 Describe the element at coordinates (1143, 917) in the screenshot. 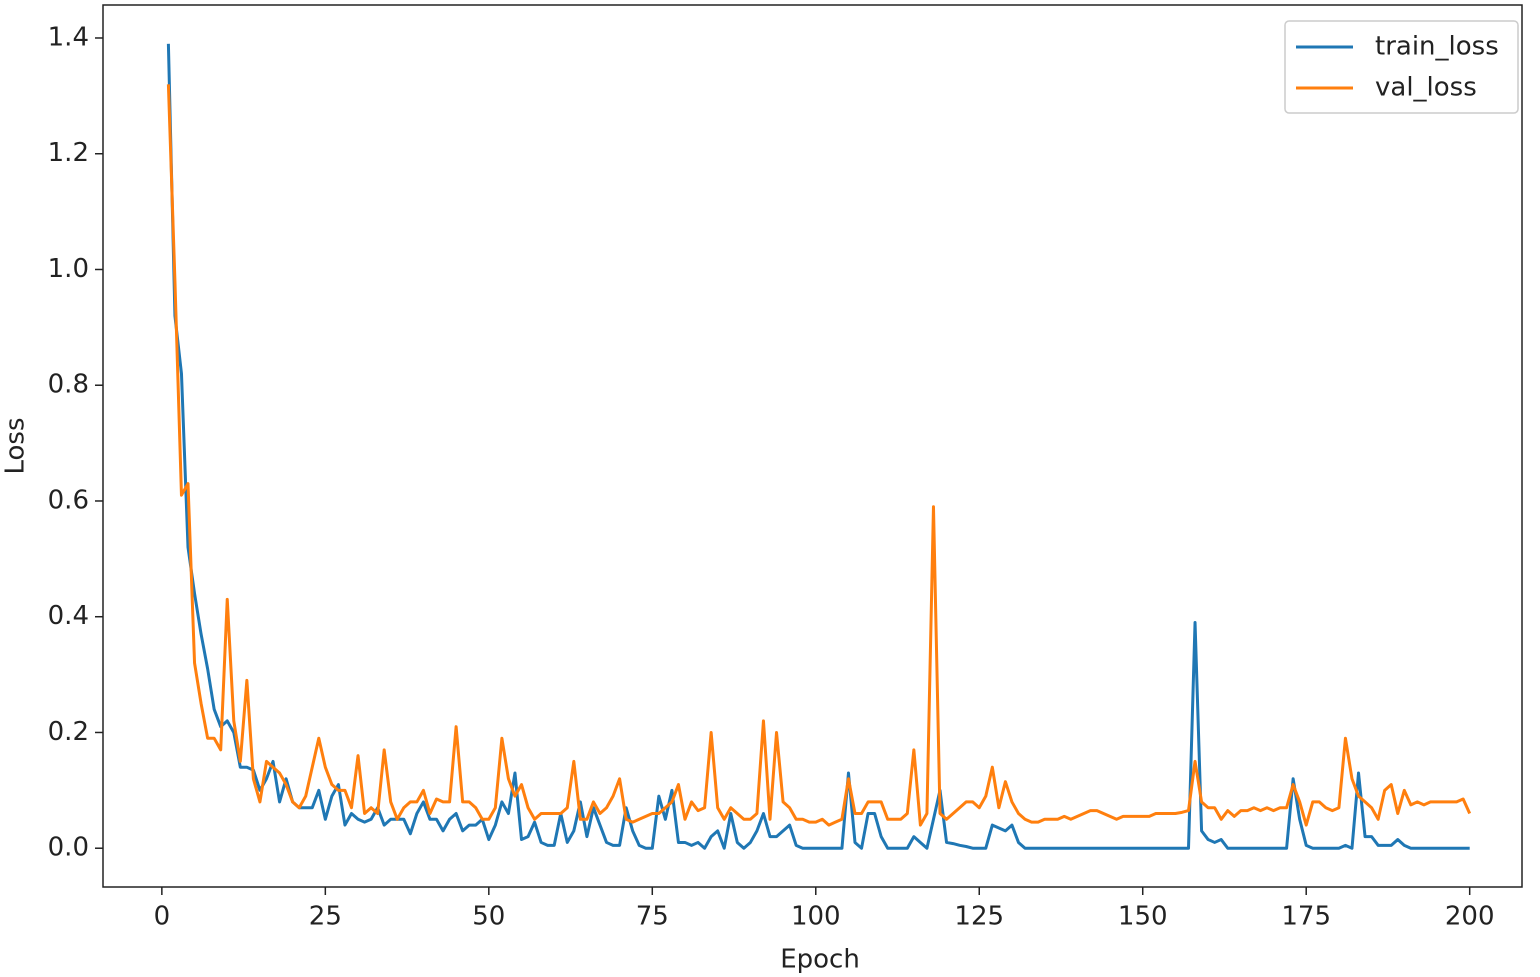

I see `x-tick-label: 150` at that location.